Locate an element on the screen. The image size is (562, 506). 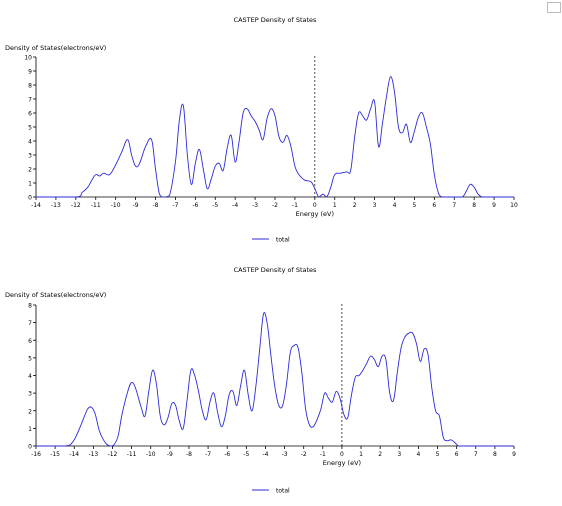
x-tick-label: -15 is located at coordinates (55, 454).